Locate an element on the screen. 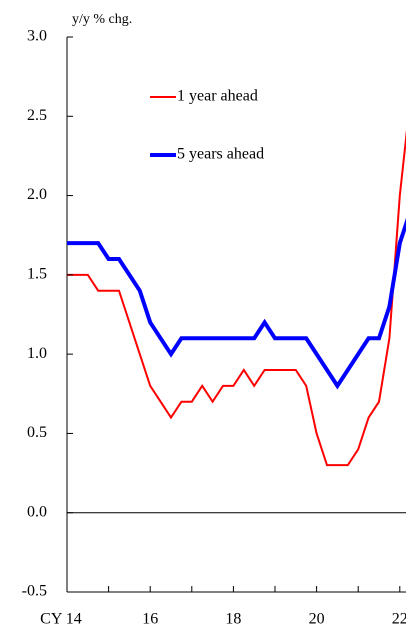 The height and width of the screenshot is (632, 406). x-tick-label: 16 is located at coordinates (150, 619).